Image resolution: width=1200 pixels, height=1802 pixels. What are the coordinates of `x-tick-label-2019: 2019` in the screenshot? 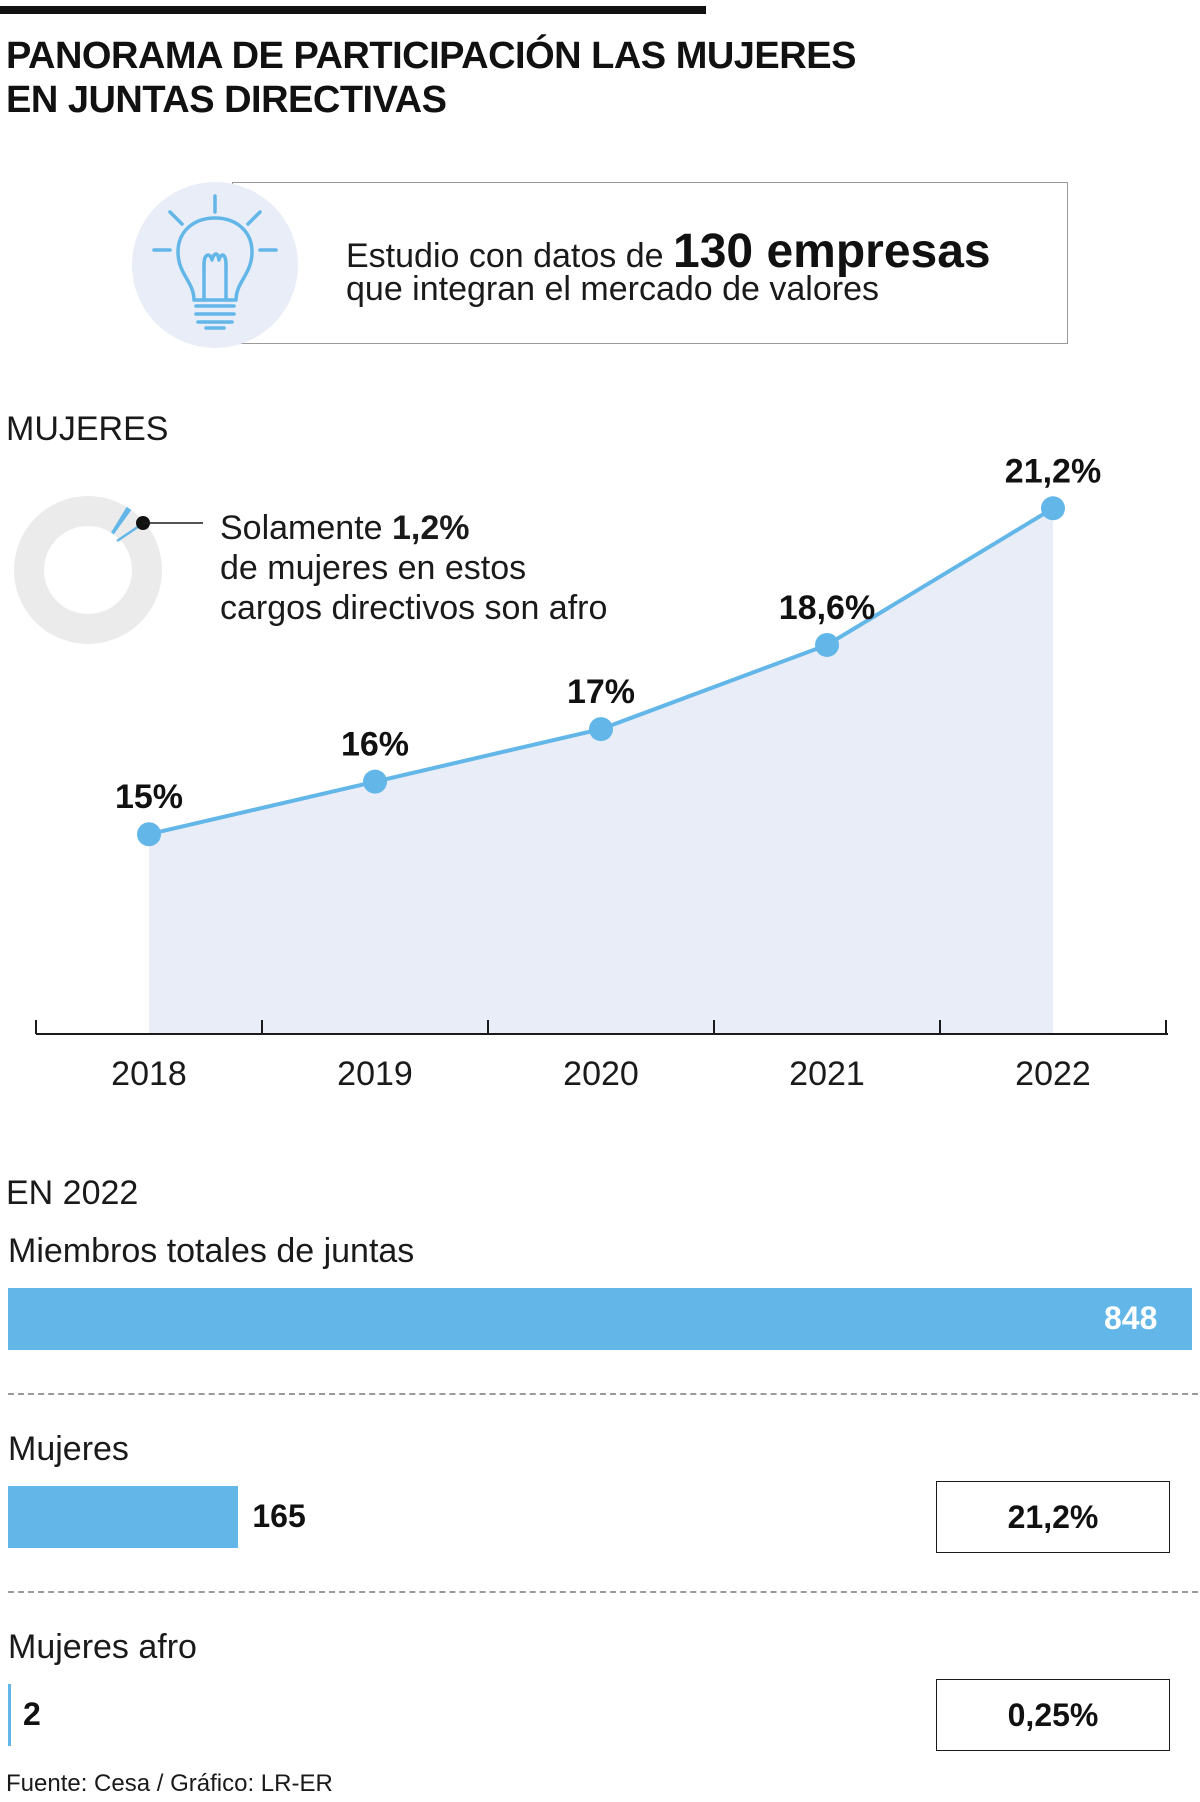 It's located at (375, 1074).